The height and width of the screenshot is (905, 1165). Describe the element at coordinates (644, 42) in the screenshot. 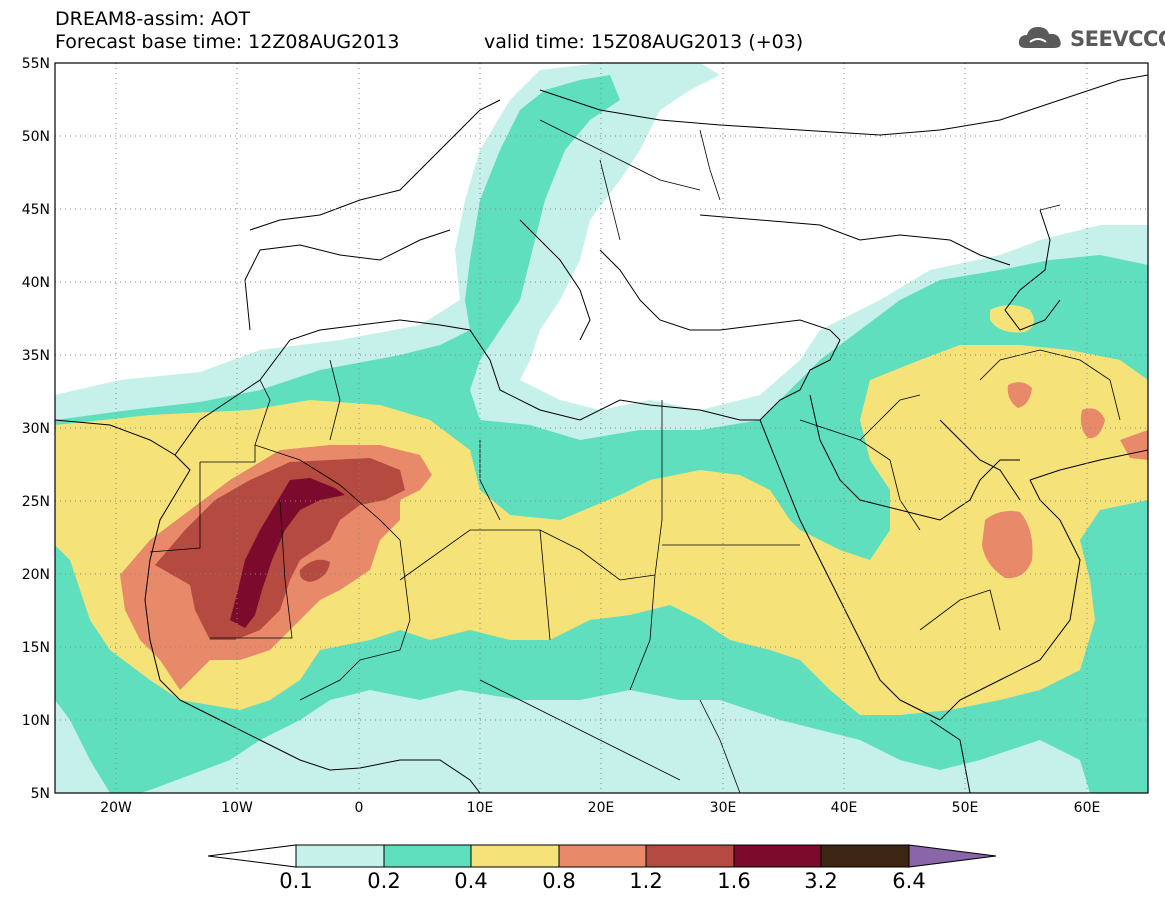

I see `valid-time: valid time: 15Z08AUG2013 (+03)` at that location.